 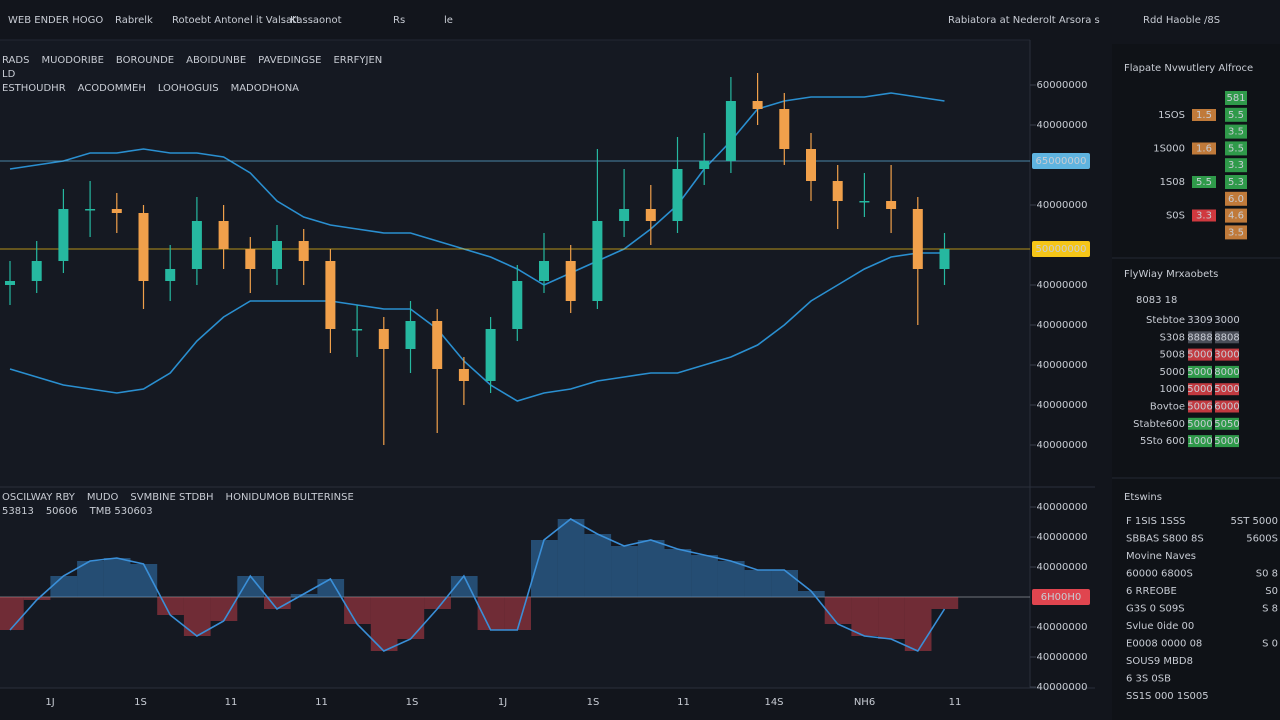 What do you see at coordinates (502, 702) in the screenshot?
I see `x-tick-label: 1J` at bounding box center [502, 702].